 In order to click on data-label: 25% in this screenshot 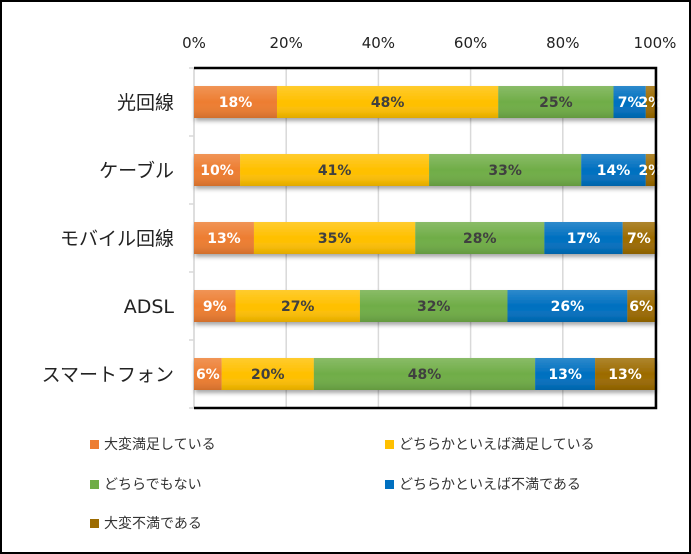, I will do `click(556, 103)`.